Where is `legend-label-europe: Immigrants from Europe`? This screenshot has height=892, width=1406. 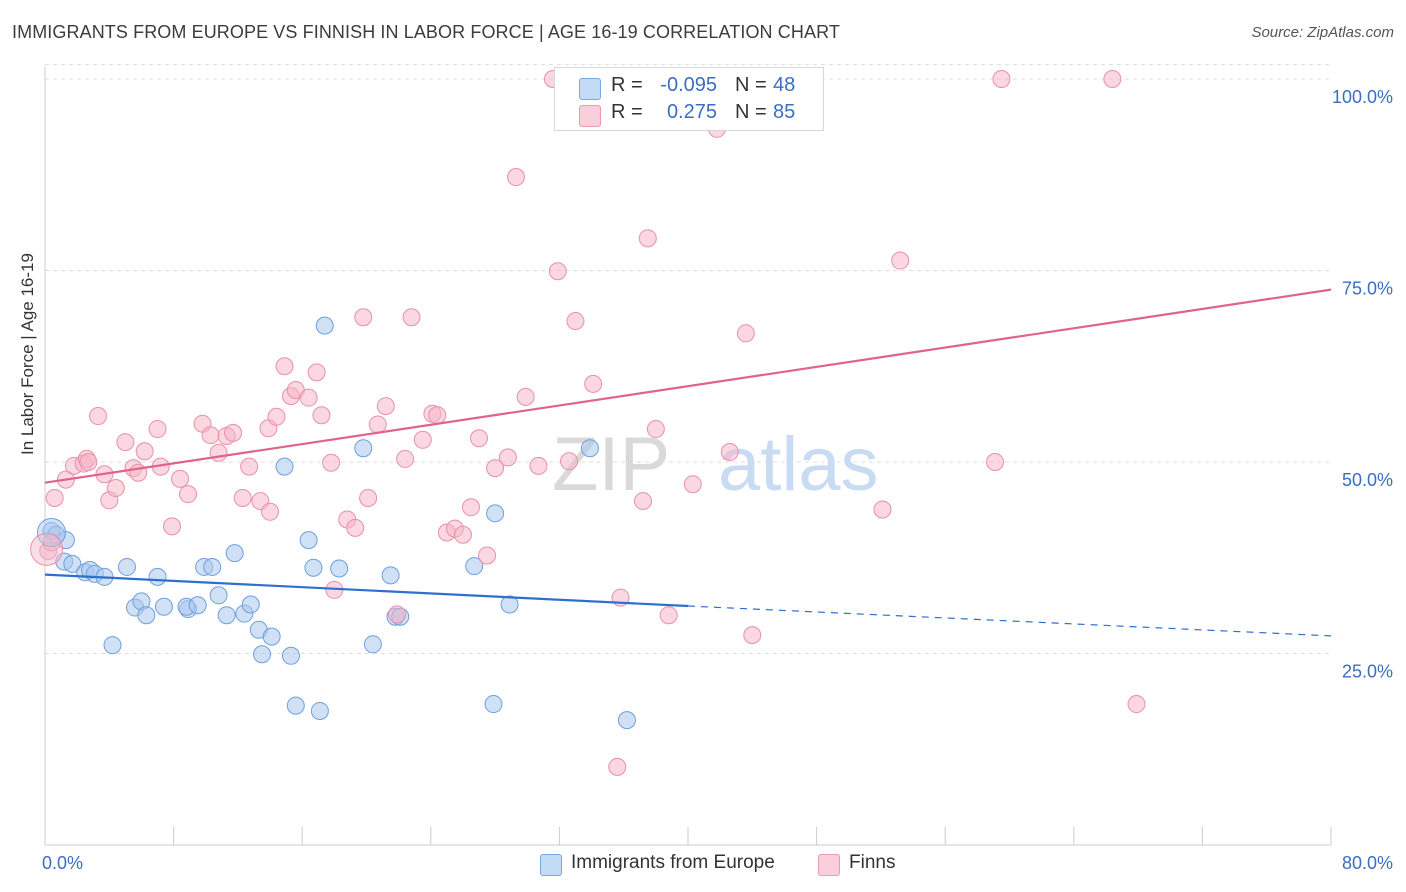 legend-label-europe: Immigrants from Europe is located at coordinates (673, 862).